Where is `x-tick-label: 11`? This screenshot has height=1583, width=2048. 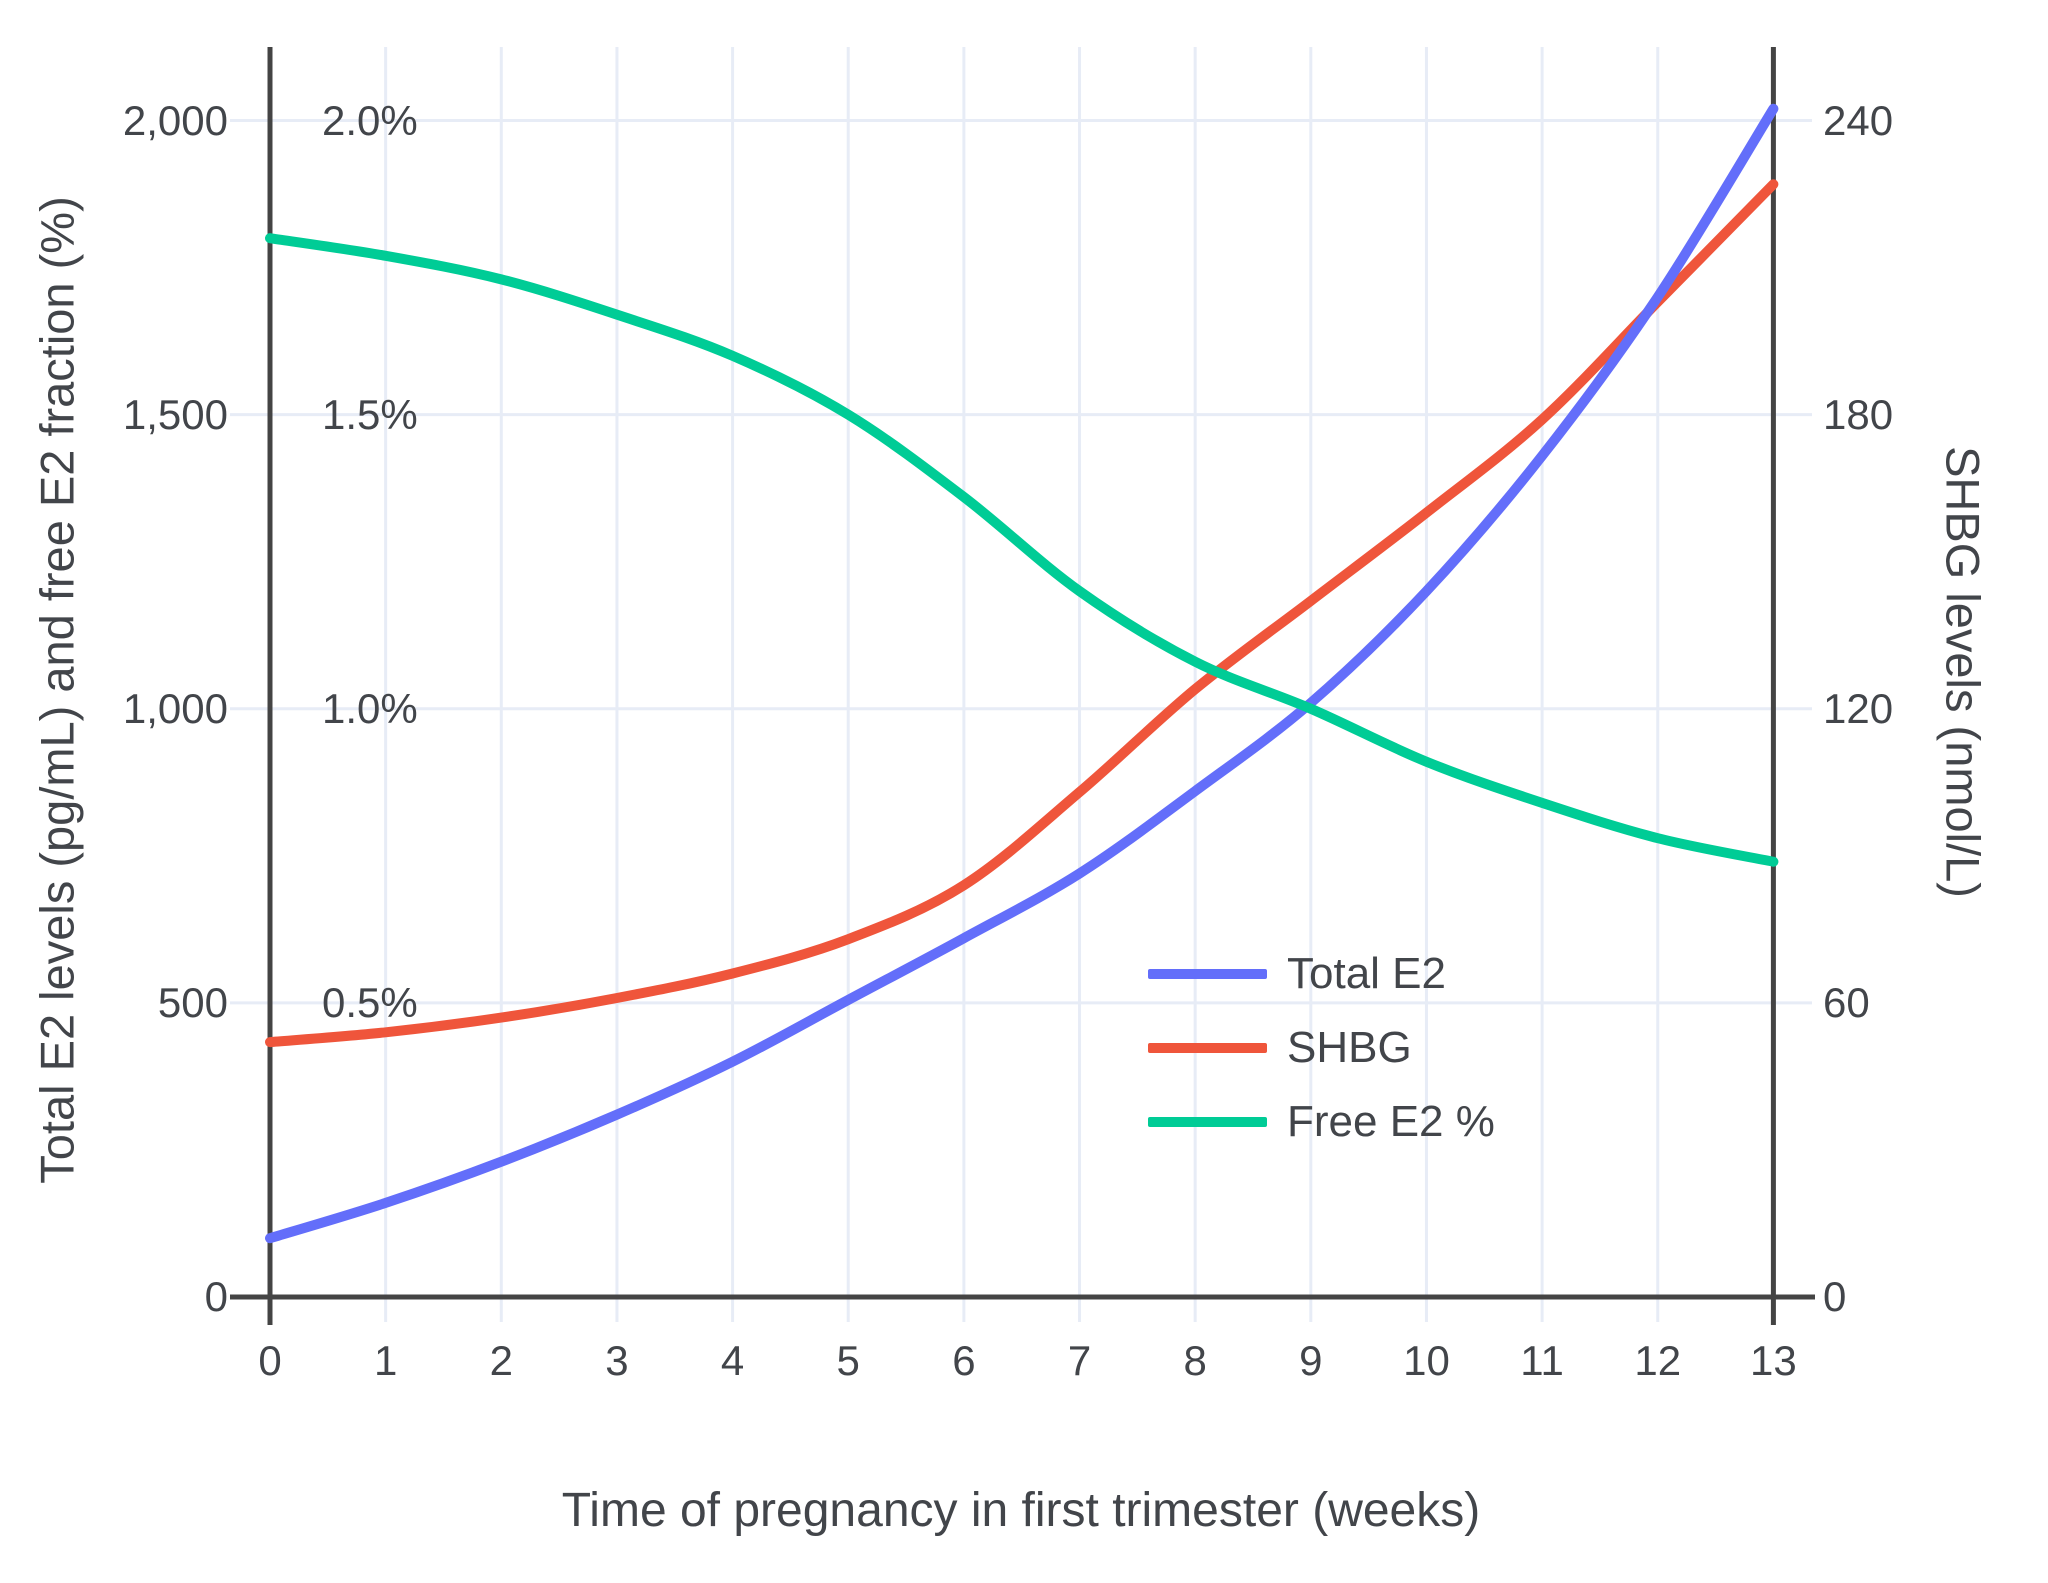
x-tick-label: 11 is located at coordinates (1542, 1360).